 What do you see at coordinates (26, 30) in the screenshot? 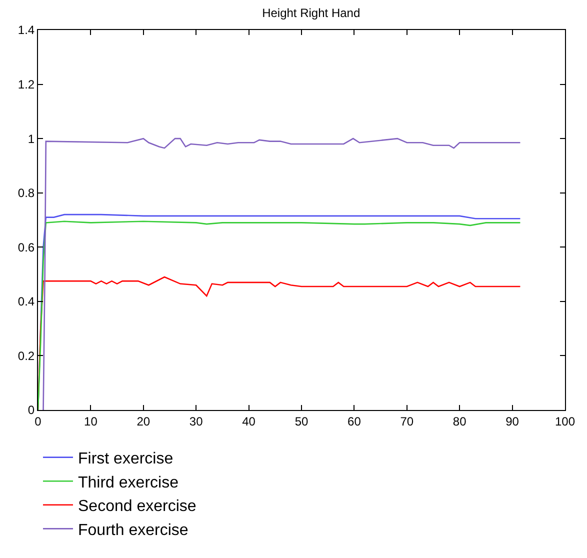
I see `y-tick-label: 1.4` at bounding box center [26, 30].